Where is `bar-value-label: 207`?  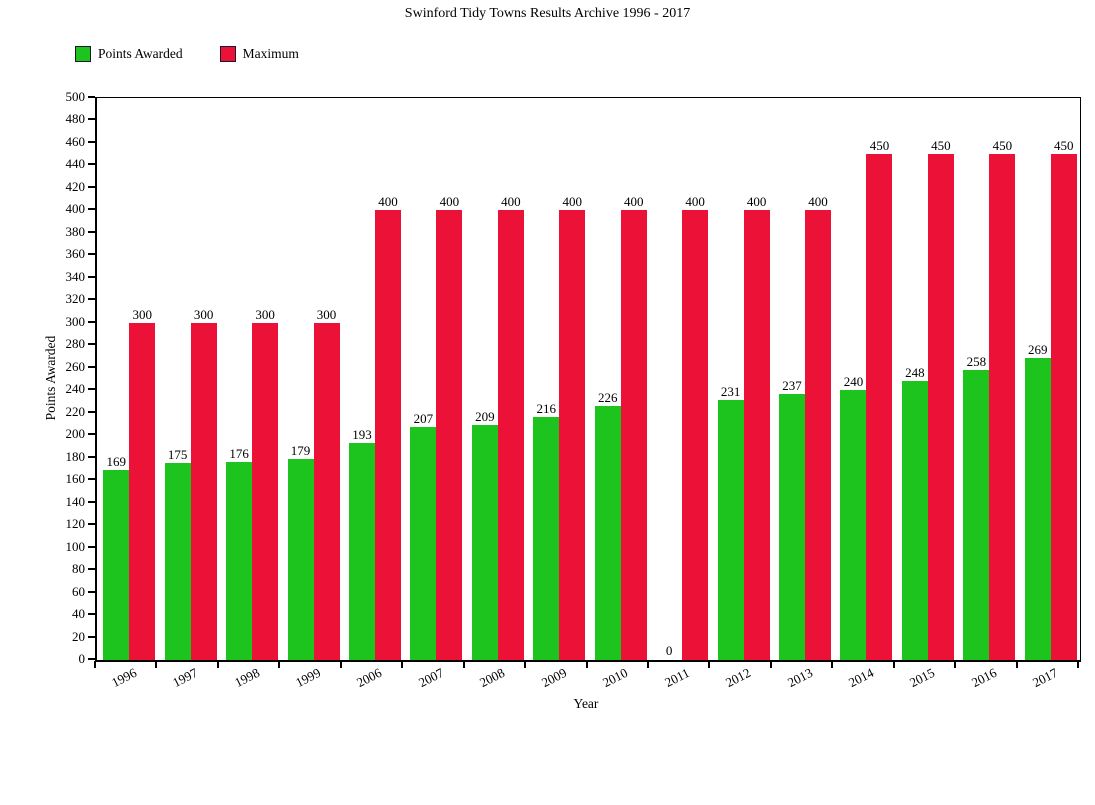 bar-value-label: 207 is located at coordinates (423, 419).